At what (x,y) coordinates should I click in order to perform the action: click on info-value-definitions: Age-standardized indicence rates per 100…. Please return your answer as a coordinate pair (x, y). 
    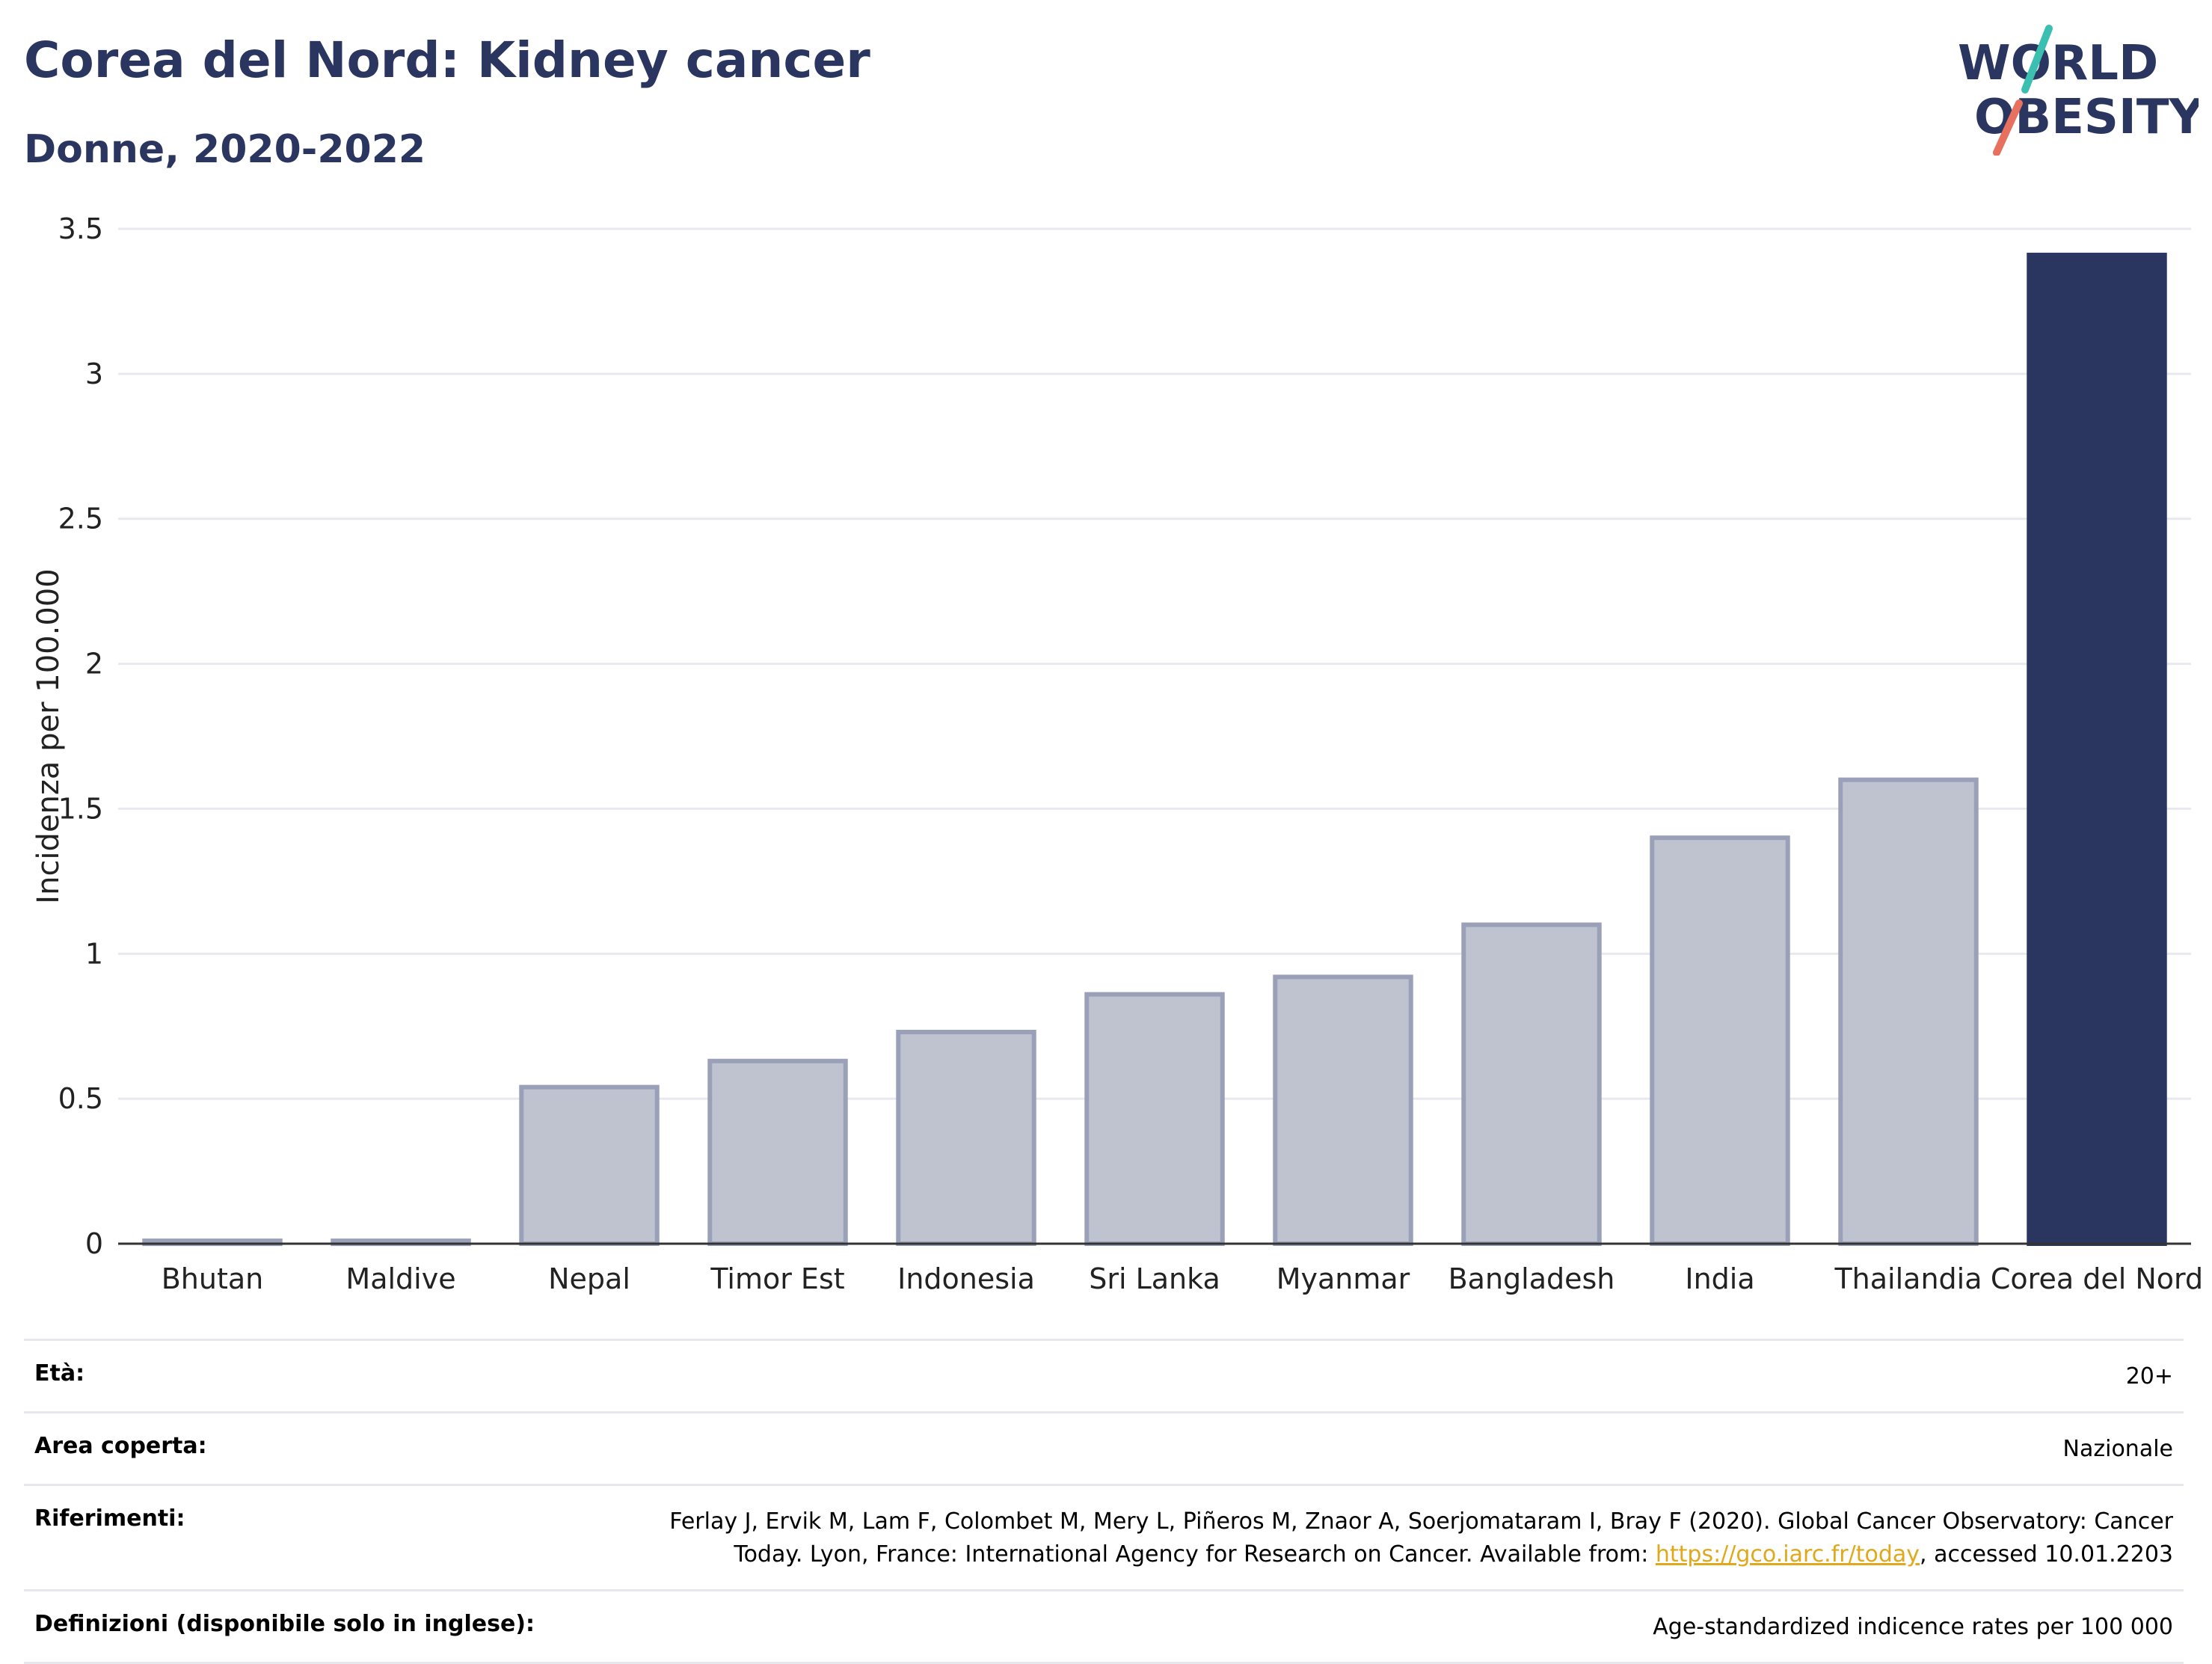
    Looking at the image, I should click on (1913, 1627).